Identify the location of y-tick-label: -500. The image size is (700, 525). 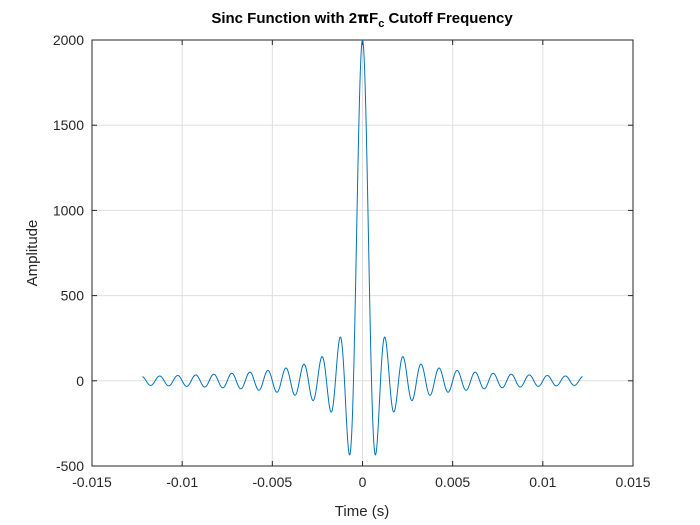
(70, 466).